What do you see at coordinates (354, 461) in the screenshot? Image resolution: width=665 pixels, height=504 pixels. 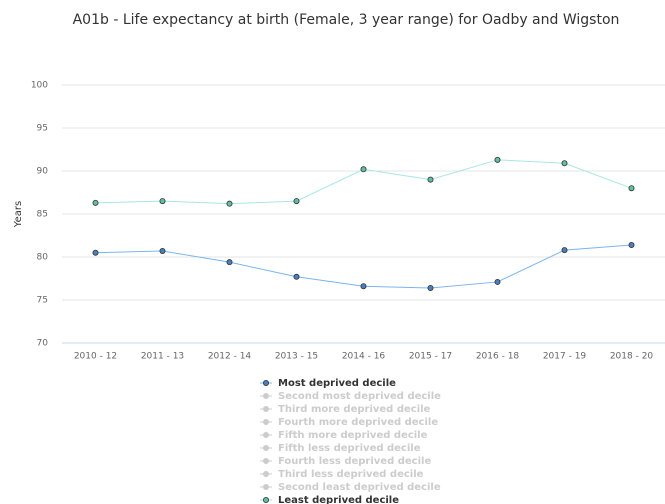 I see `legend-label: Fourth less deprived decile` at bounding box center [354, 461].